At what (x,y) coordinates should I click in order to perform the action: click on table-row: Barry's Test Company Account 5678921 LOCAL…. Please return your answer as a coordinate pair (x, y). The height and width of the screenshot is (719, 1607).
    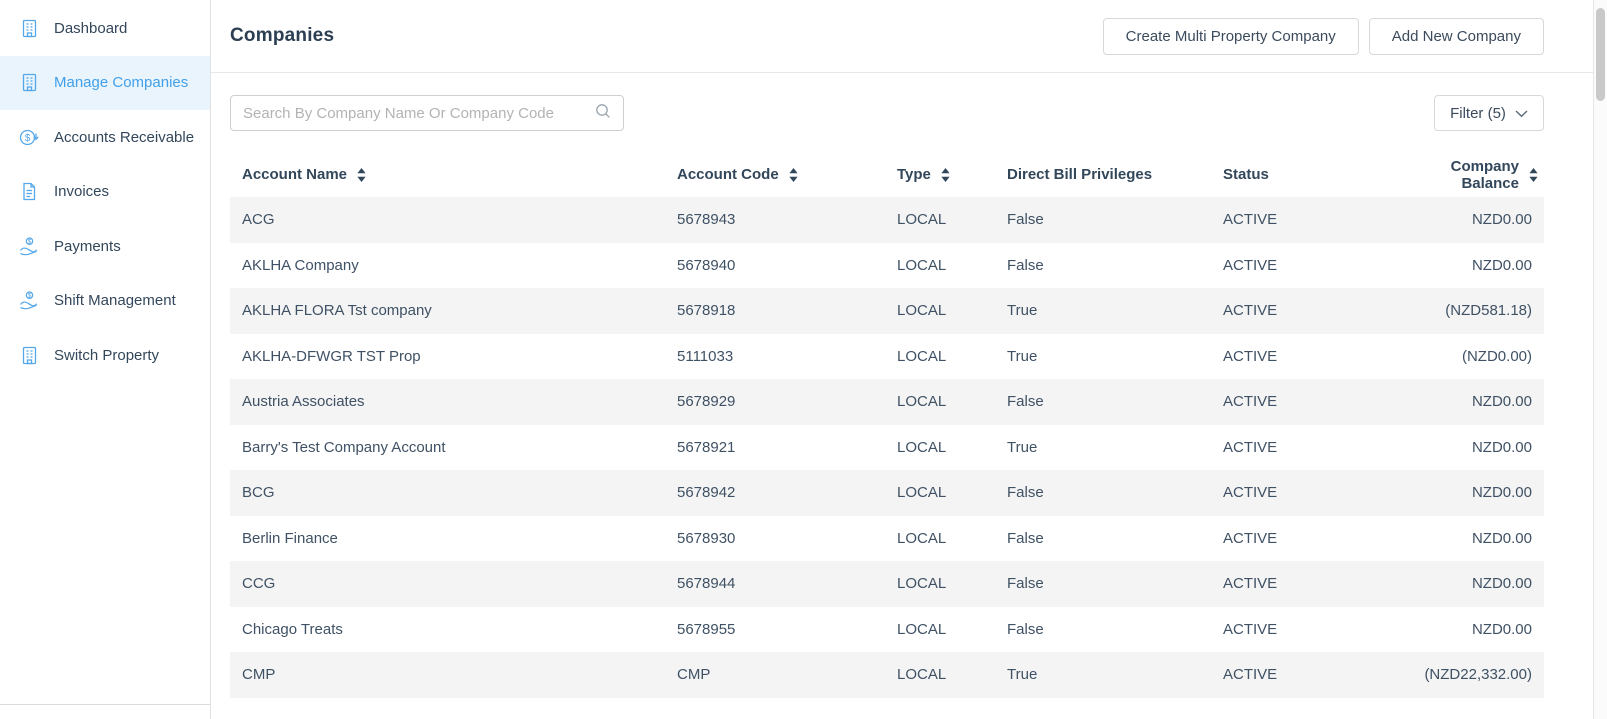
    Looking at the image, I should click on (887, 448).